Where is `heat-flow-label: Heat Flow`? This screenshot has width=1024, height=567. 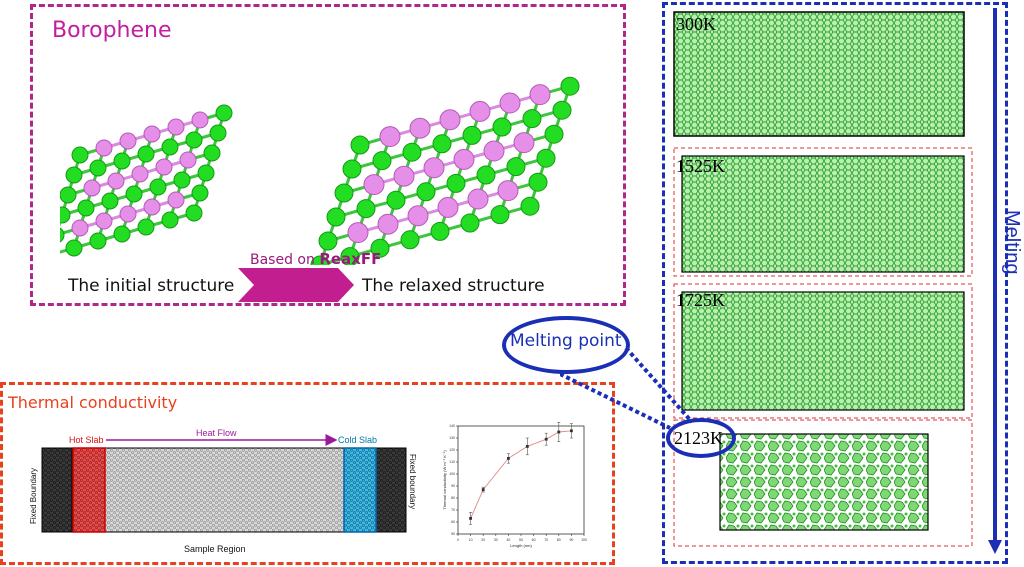
heat-flow-label: Heat Flow is located at coordinates (216, 433).